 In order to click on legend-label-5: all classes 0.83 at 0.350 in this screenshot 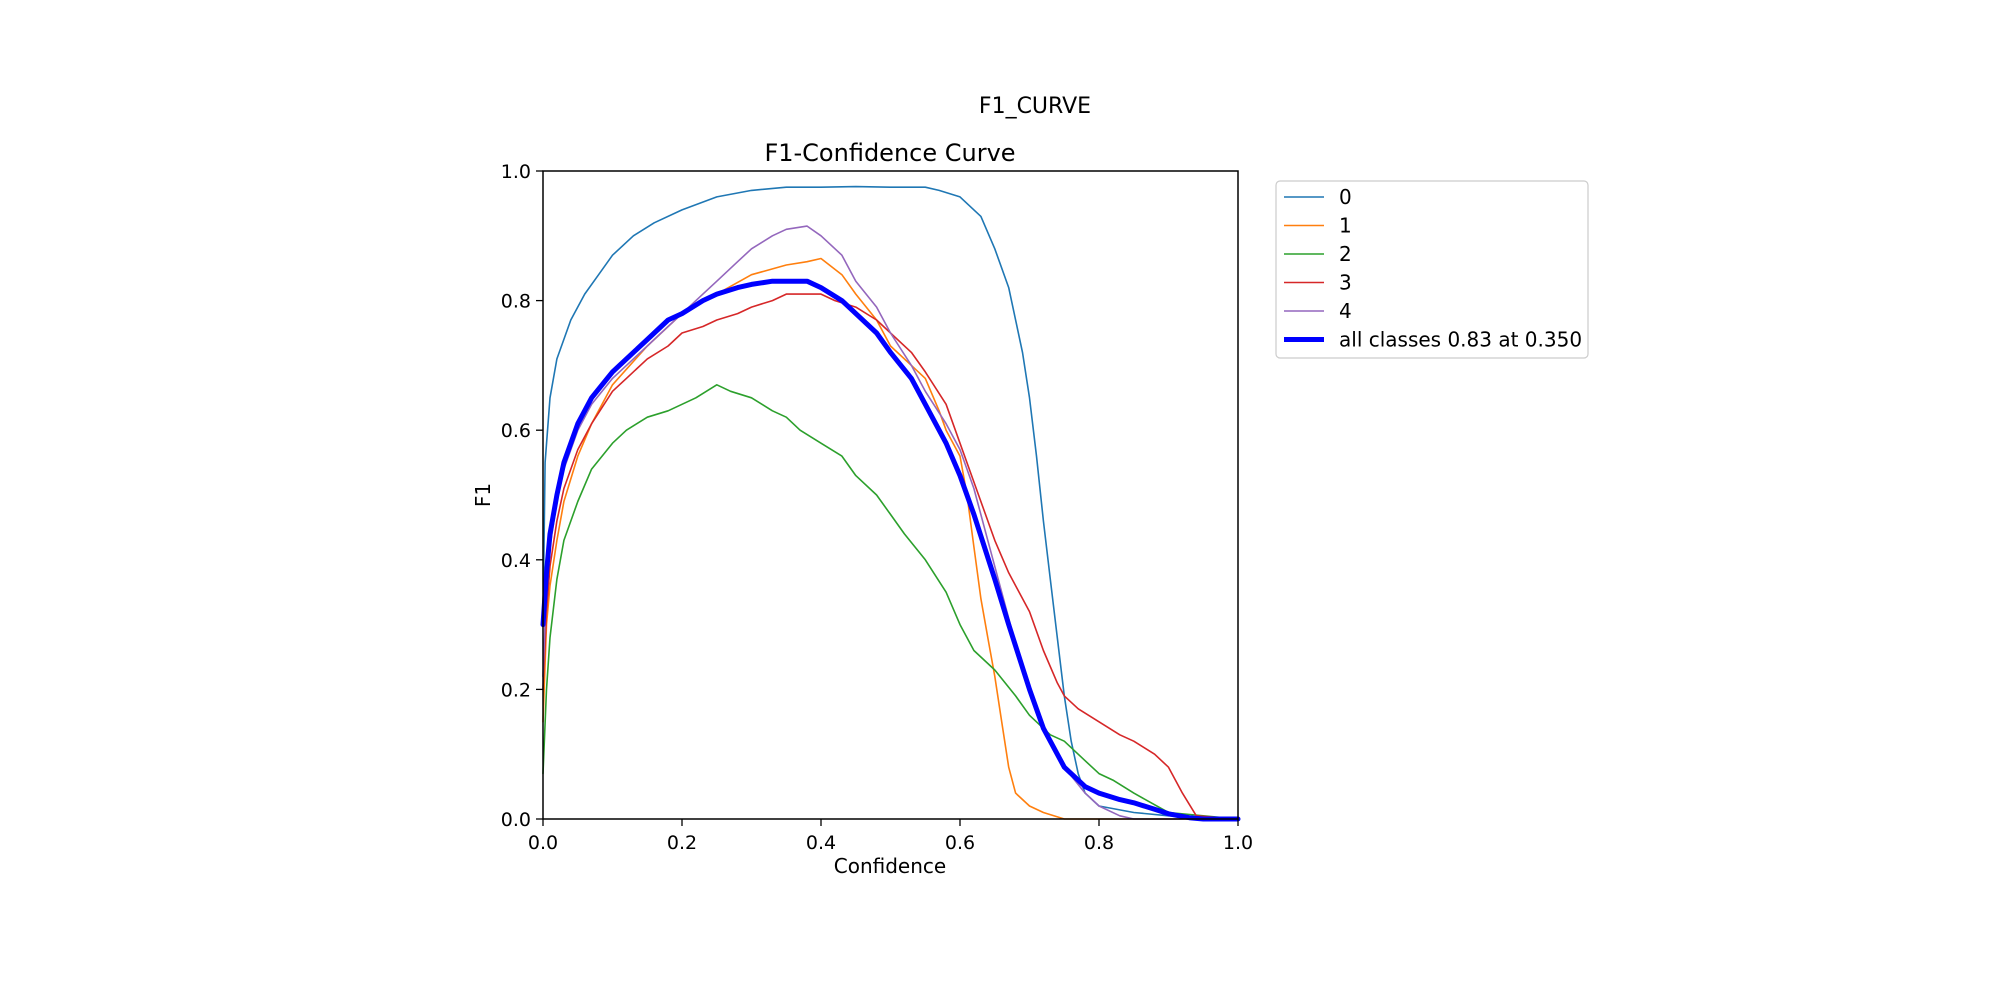, I will do `click(1460, 340)`.